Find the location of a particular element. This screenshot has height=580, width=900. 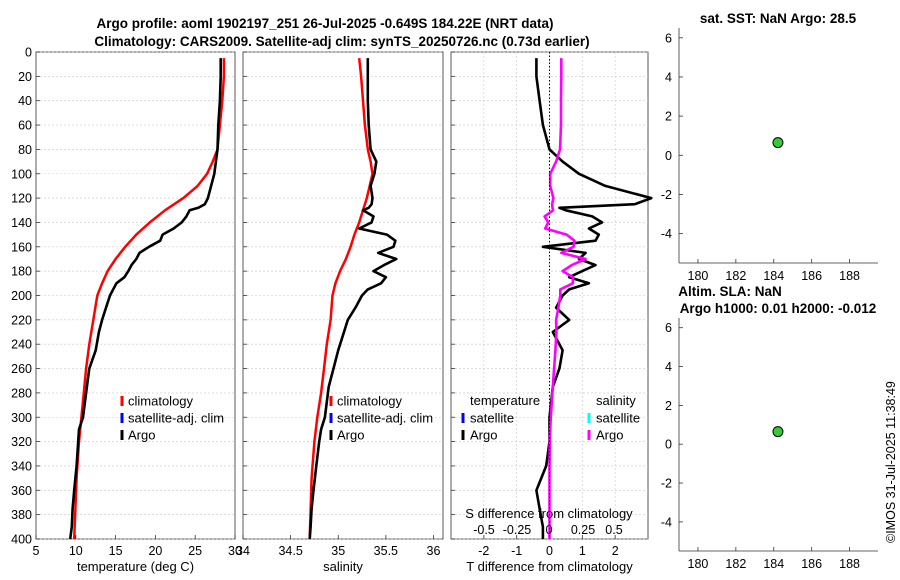

s-difference-tick-label: 0 is located at coordinates (549, 530).